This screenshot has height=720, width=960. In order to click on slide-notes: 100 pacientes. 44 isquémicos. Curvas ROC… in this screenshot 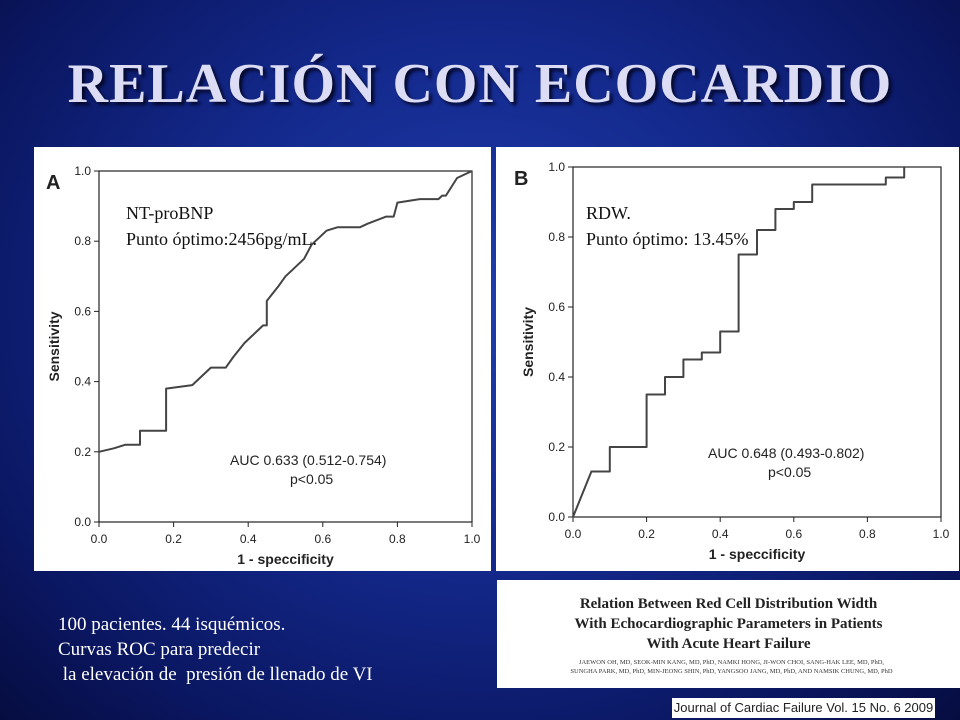, I will do `click(268, 649)`.